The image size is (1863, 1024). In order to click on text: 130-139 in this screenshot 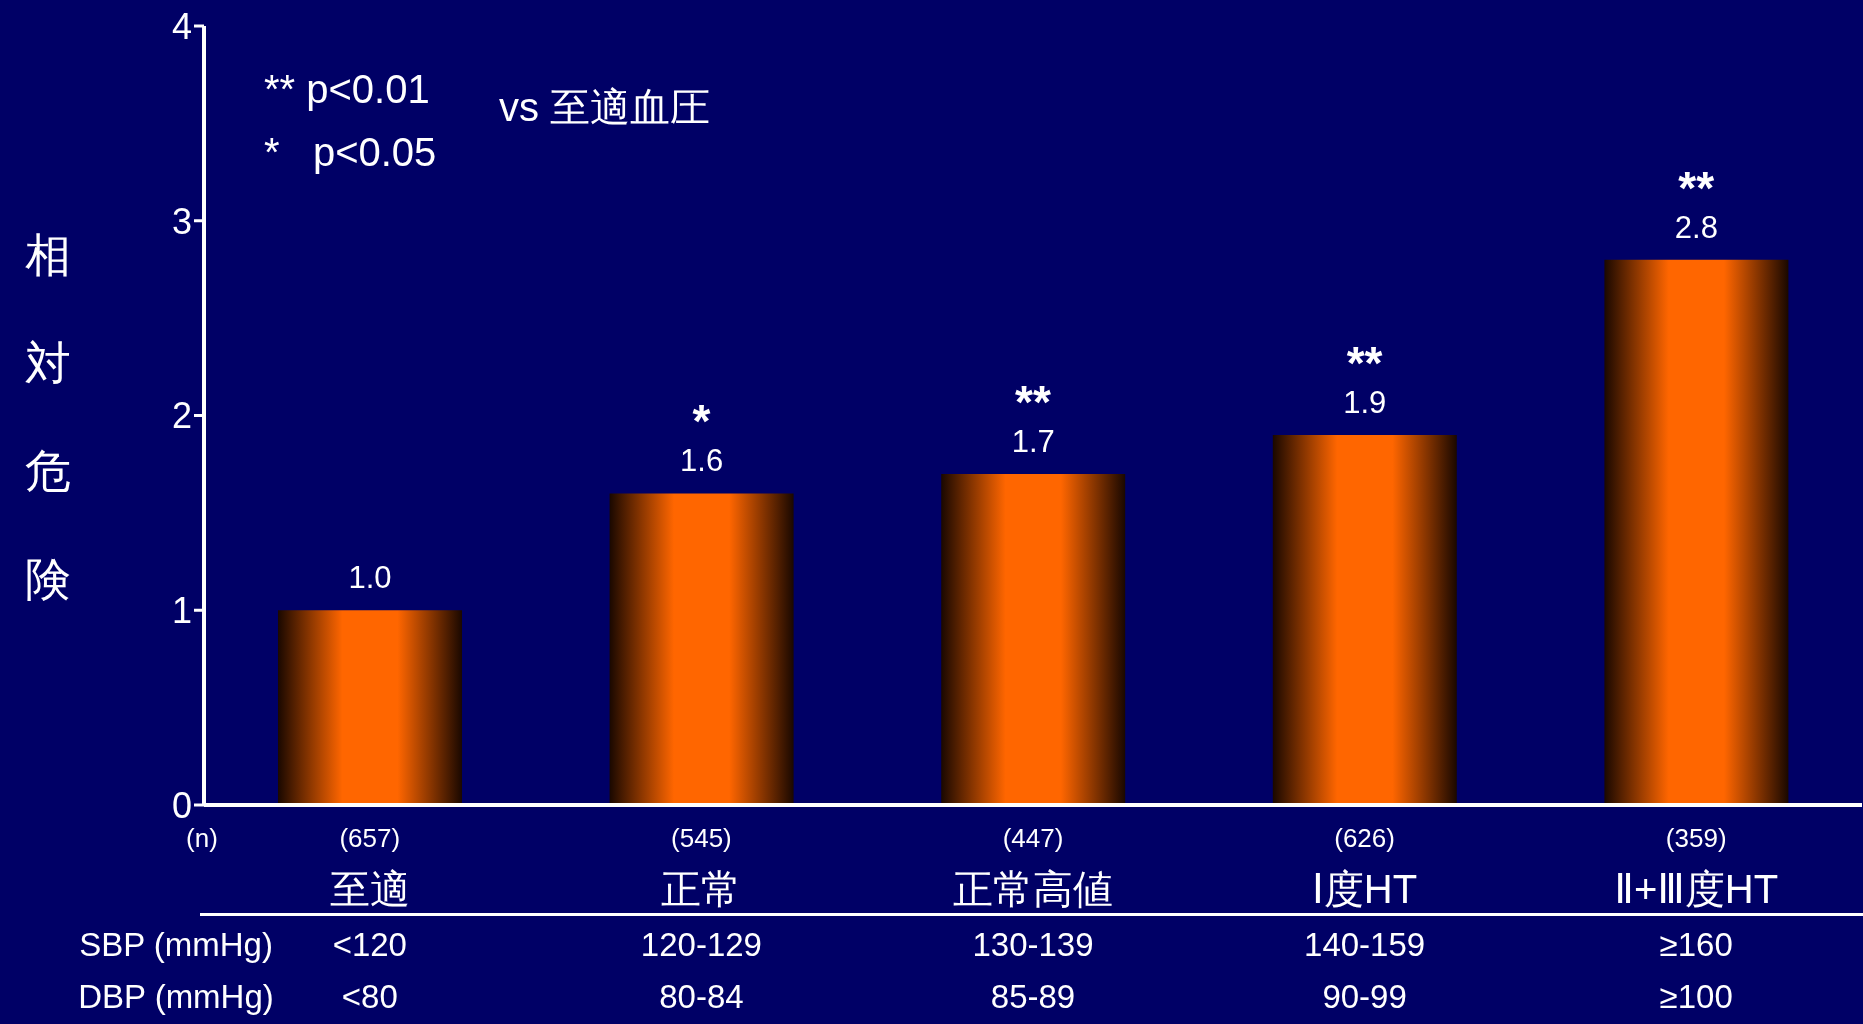, I will do `click(1033, 944)`.